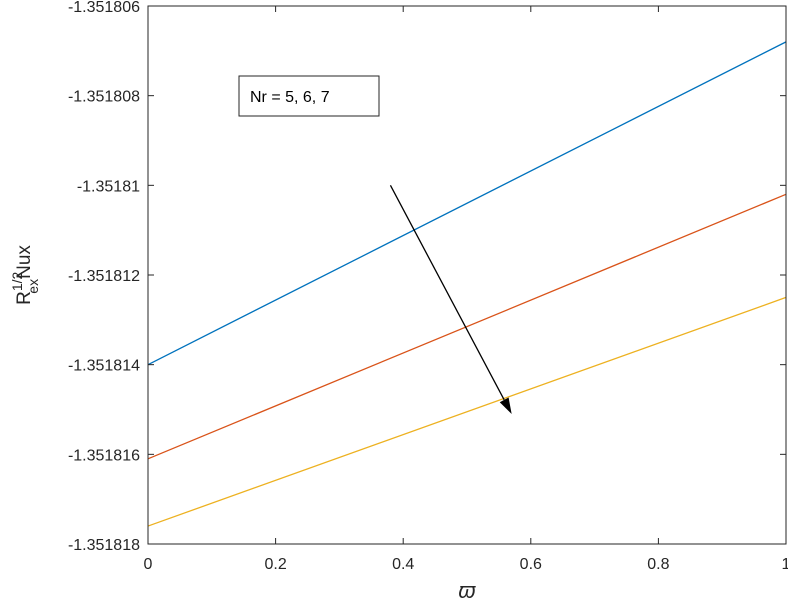 The width and height of the screenshot is (788, 604). I want to click on x-tick-label: 0, so click(148, 564).